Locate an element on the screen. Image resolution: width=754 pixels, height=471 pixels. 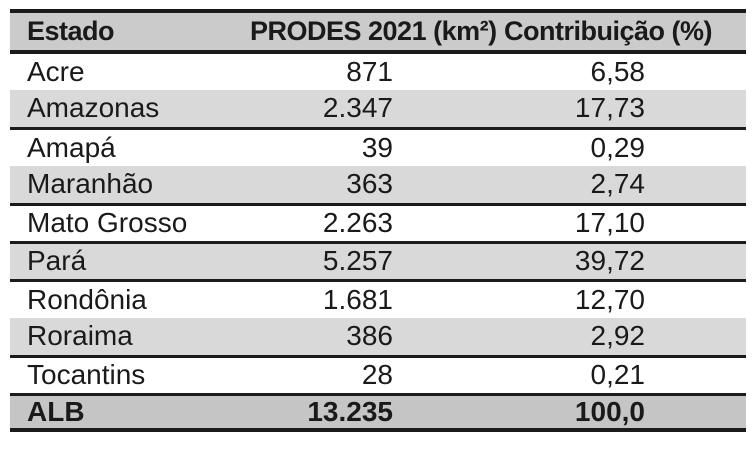
cell-prodes-km2: 39 is located at coordinates (377, 147).